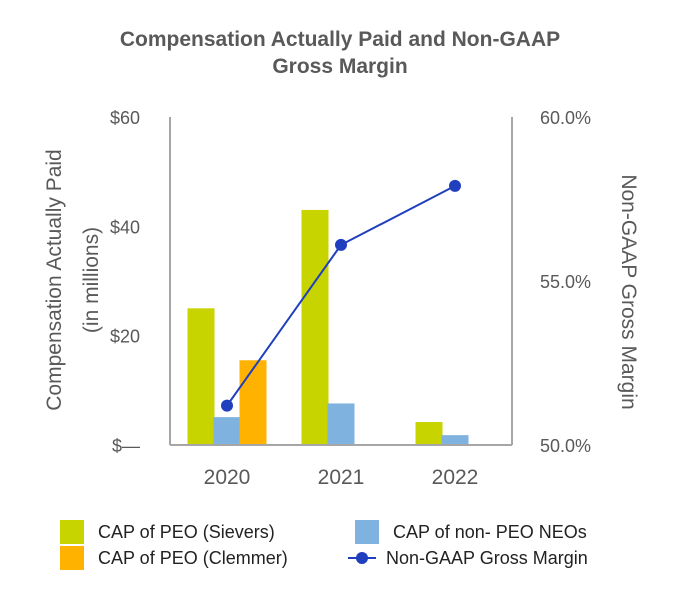  Describe the element at coordinates (487, 557) in the screenshot. I see `legend-label-margin: Non-GAAP Gross Margin` at that location.